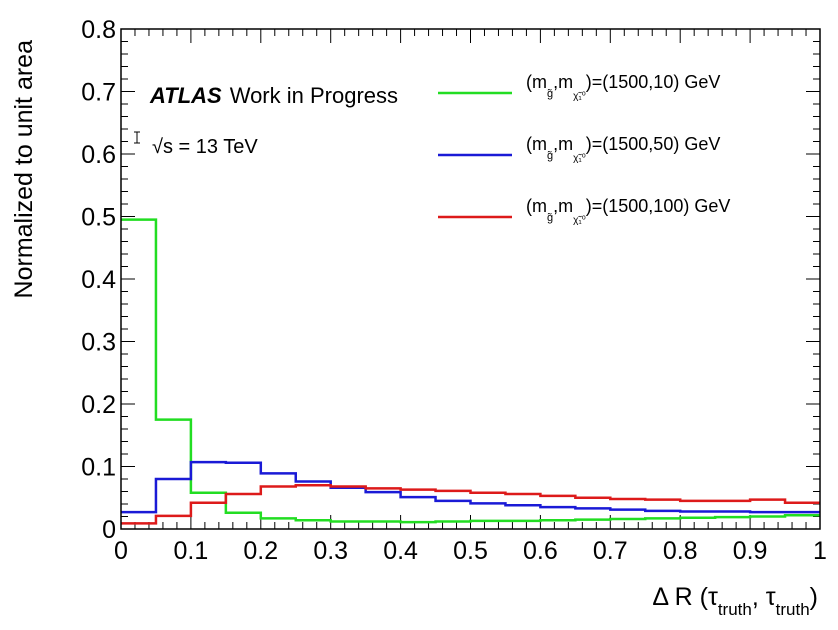  I want to click on x-tick-label: 0, so click(121, 551).